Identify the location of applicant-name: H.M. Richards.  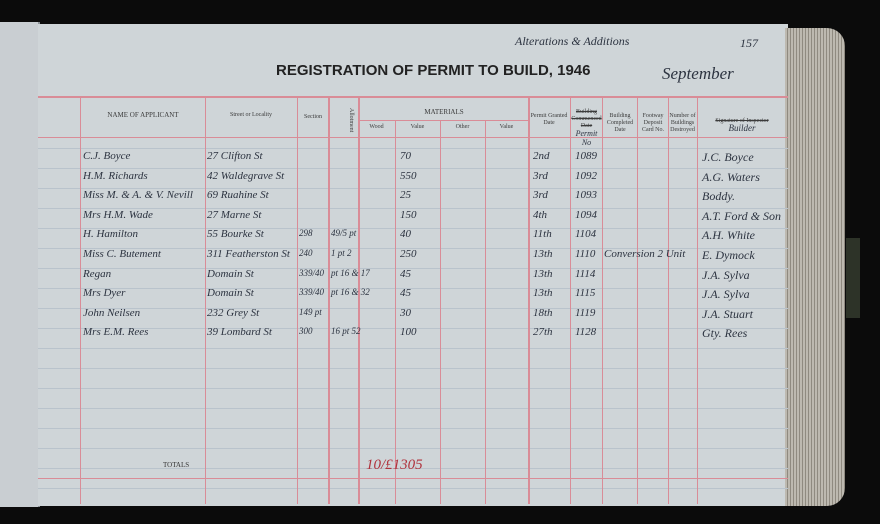
(115, 175).